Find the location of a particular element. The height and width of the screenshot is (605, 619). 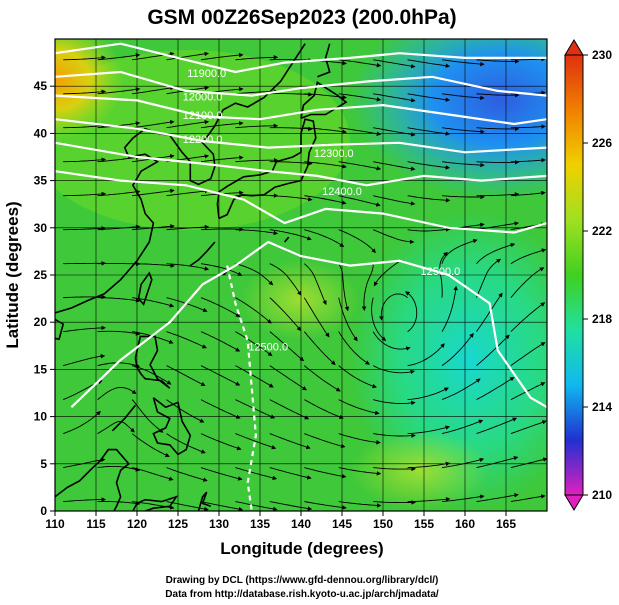

x-tick-label: 135 is located at coordinates (260, 524).